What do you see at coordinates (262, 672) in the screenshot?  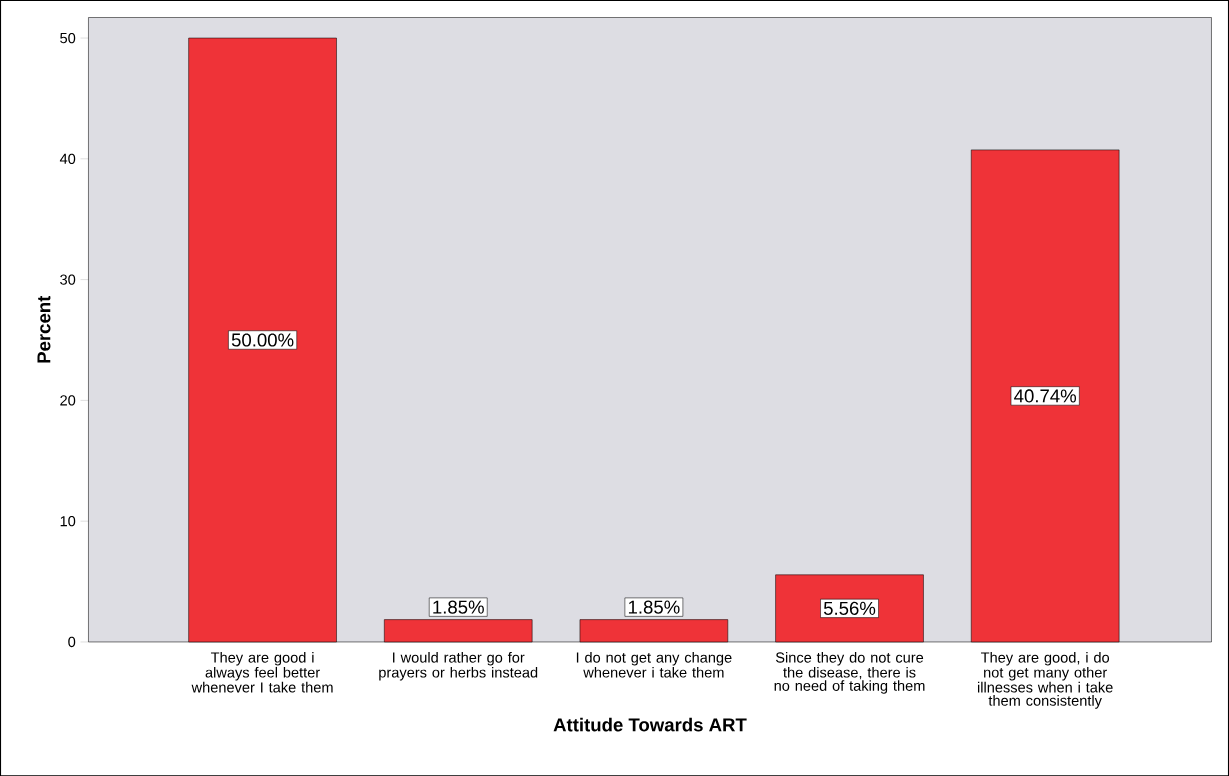 I see `x-tick-label: They are good i always feel better whenever I take them` at bounding box center [262, 672].